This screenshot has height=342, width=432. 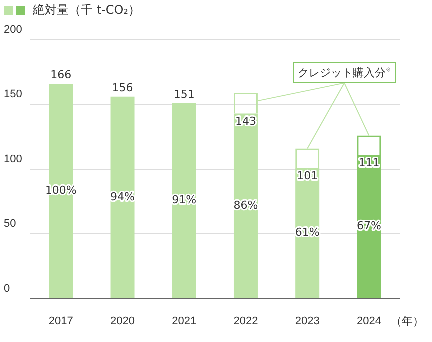 I want to click on annotation: 94%, so click(x=122, y=197).